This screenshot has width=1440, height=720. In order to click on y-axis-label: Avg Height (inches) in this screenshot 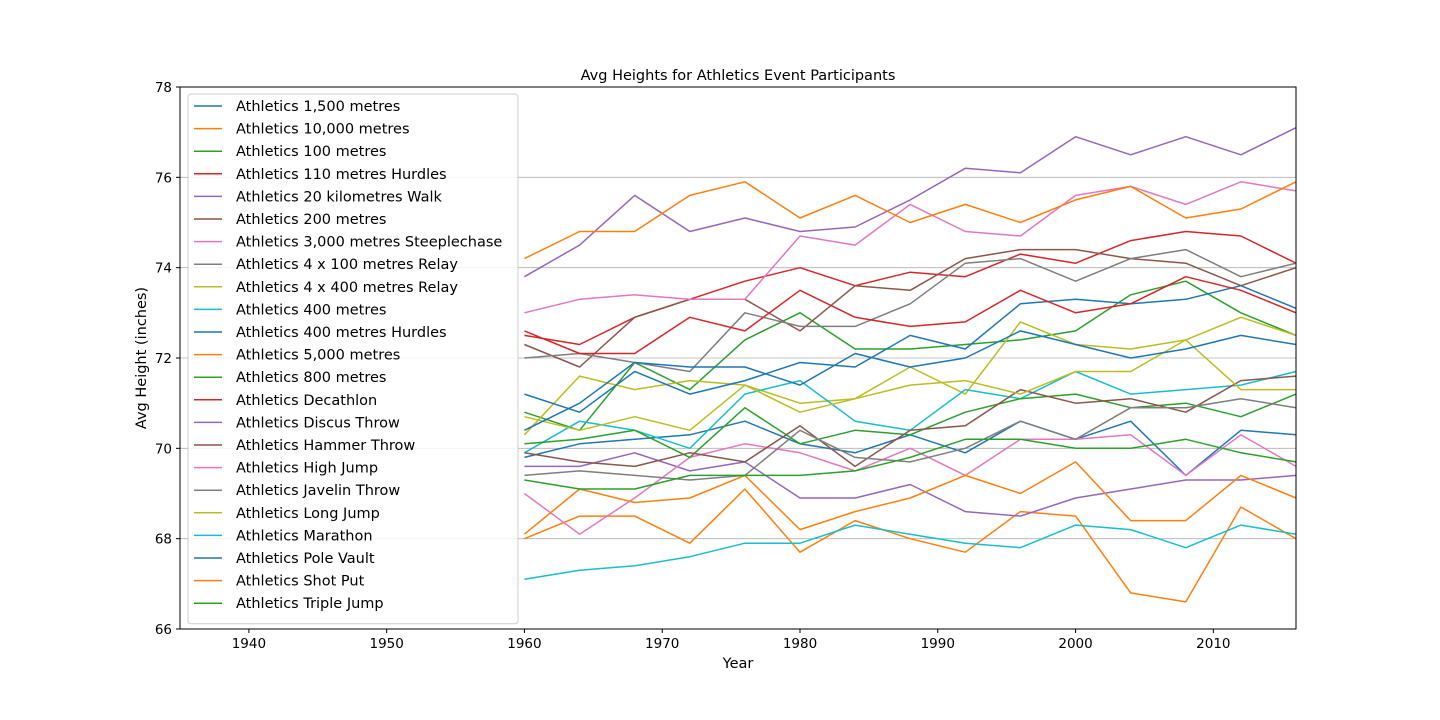, I will do `click(142, 358)`.